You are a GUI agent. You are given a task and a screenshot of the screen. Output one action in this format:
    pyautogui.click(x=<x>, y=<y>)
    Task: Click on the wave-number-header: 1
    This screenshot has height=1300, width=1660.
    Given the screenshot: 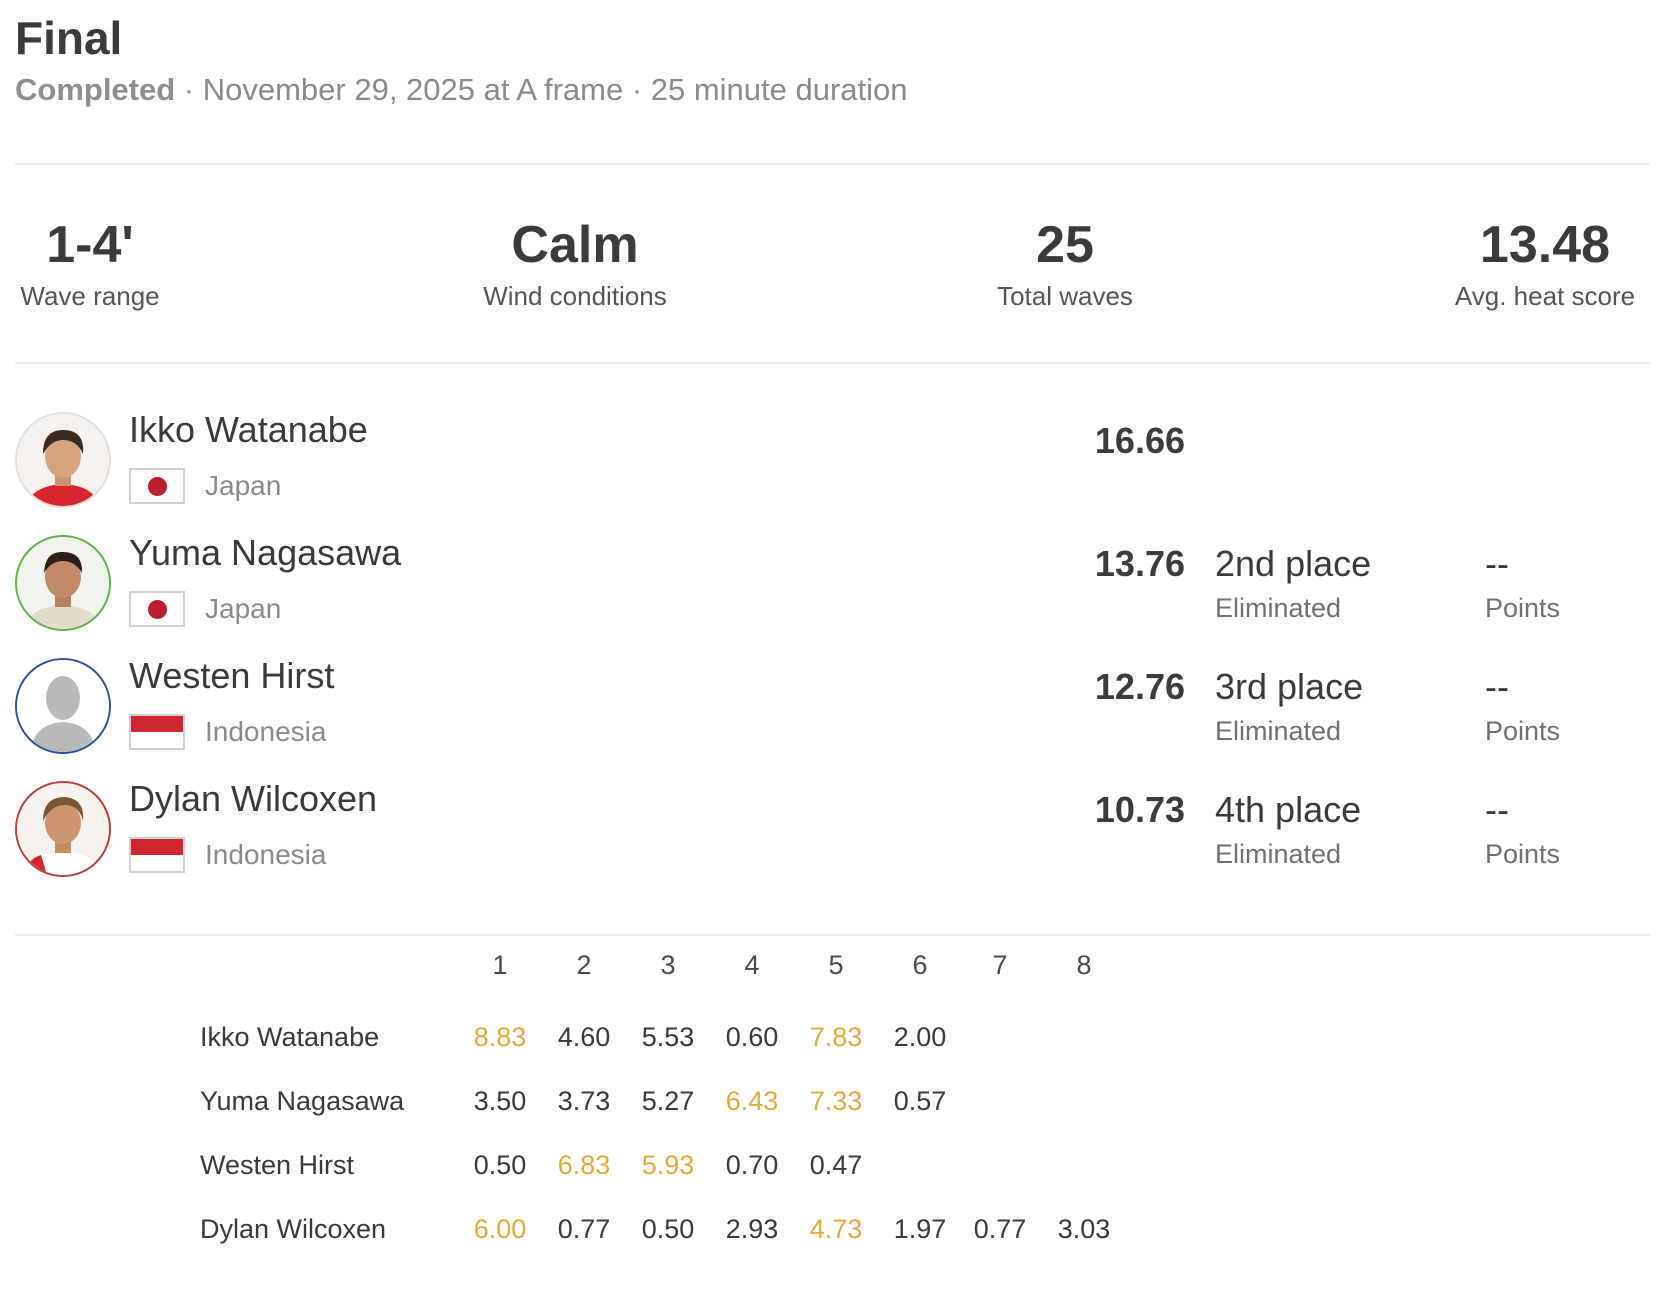 What is the action you would take?
    pyautogui.click(x=500, y=965)
    